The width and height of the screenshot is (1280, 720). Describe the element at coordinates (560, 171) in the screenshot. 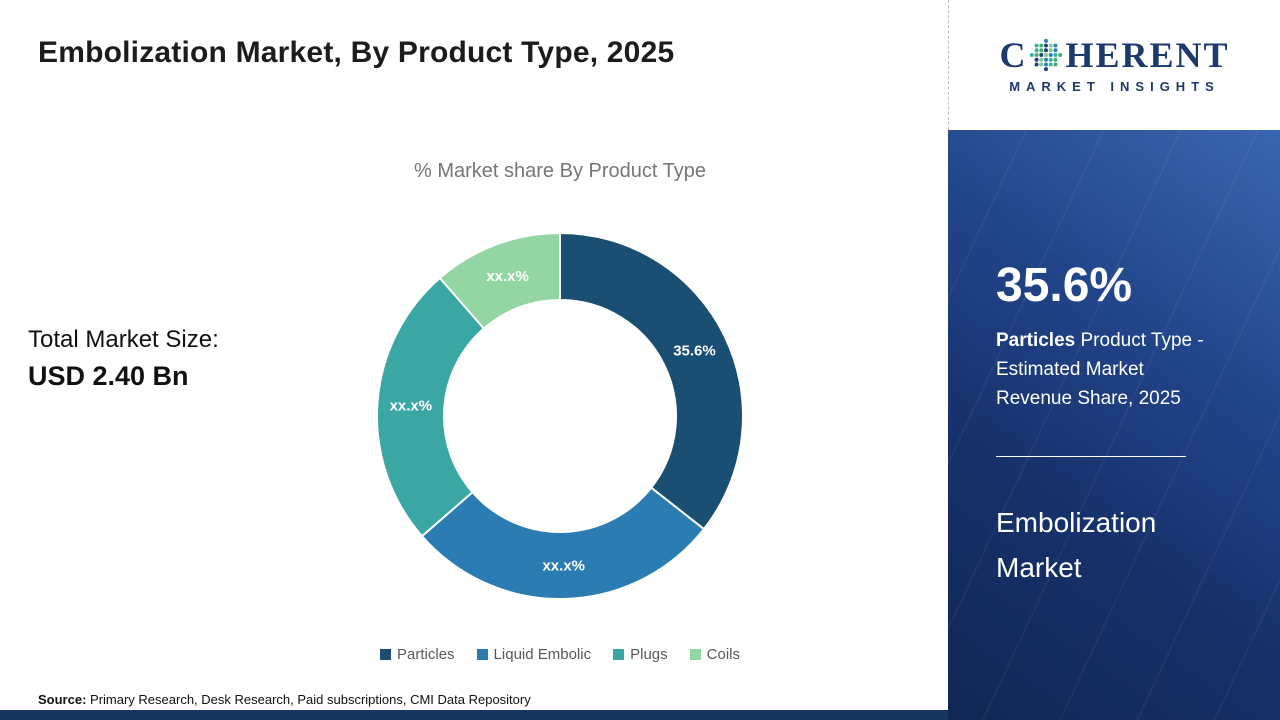

I see `chart-subtitle: % Market share By Product Type` at that location.